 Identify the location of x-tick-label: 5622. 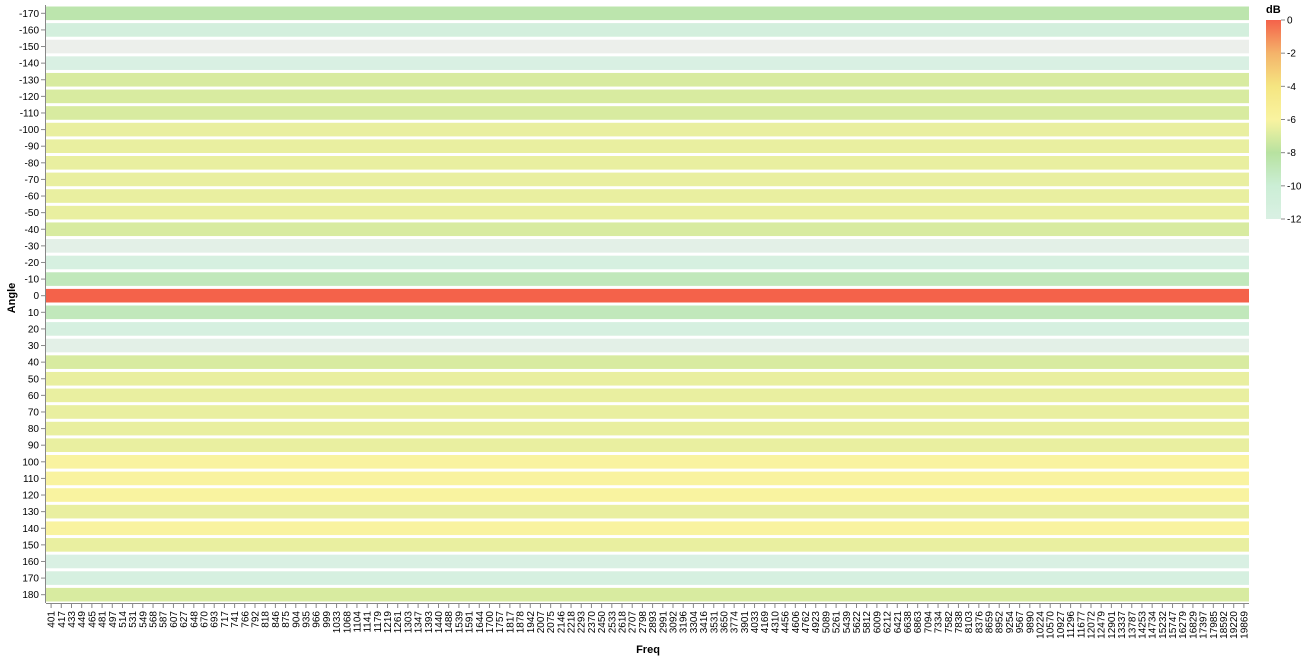
(857, 622).